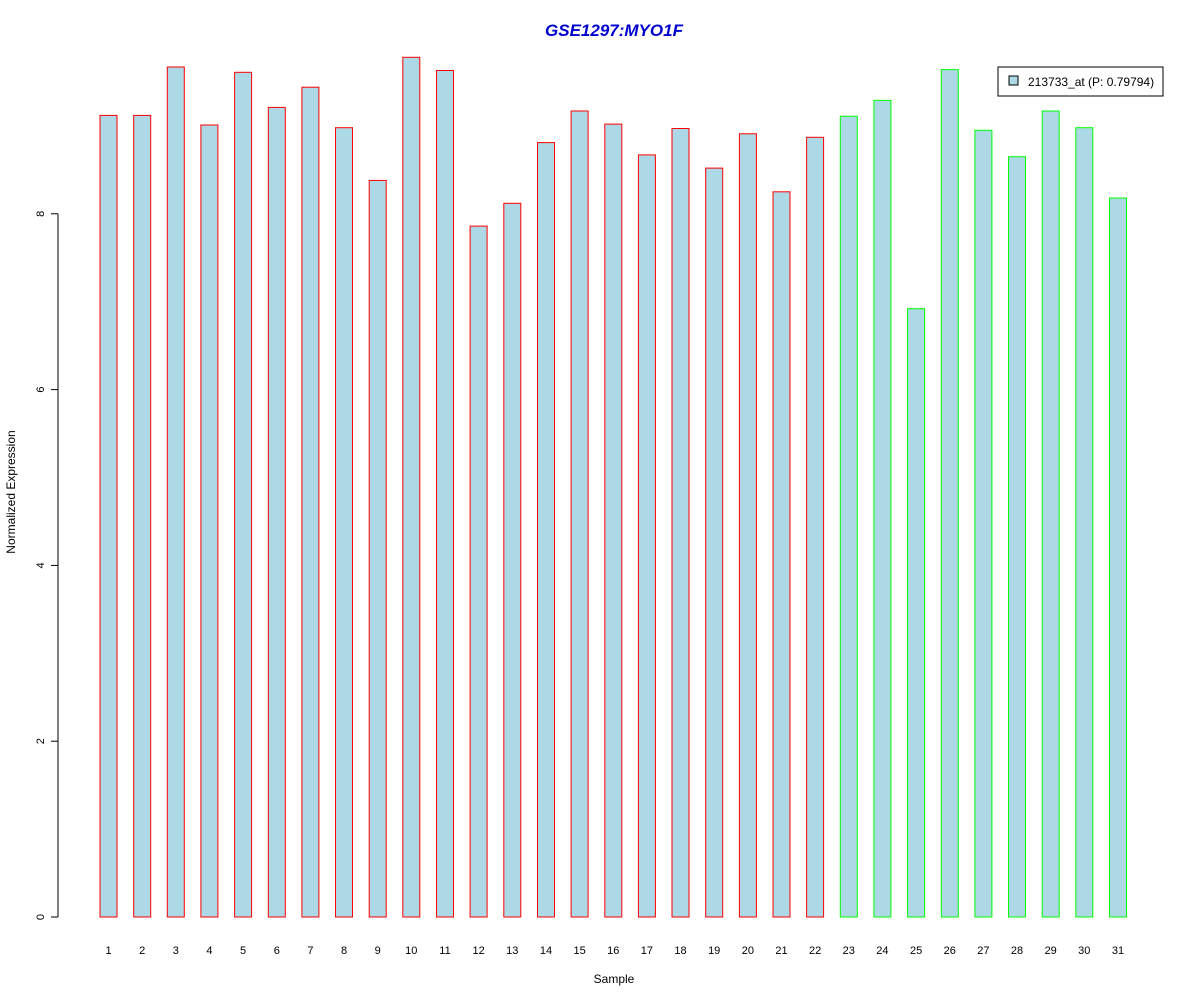 This screenshot has width=1200, height=1005. Describe the element at coordinates (411, 951) in the screenshot. I see `x-tick-label: 10` at that location.